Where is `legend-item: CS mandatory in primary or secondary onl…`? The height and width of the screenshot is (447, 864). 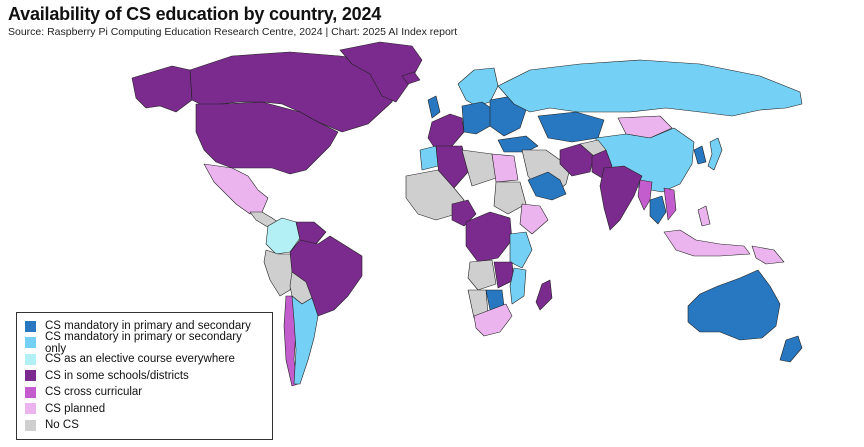 legend-item: CS mandatory in primary or secondary onl… is located at coordinates (144, 343).